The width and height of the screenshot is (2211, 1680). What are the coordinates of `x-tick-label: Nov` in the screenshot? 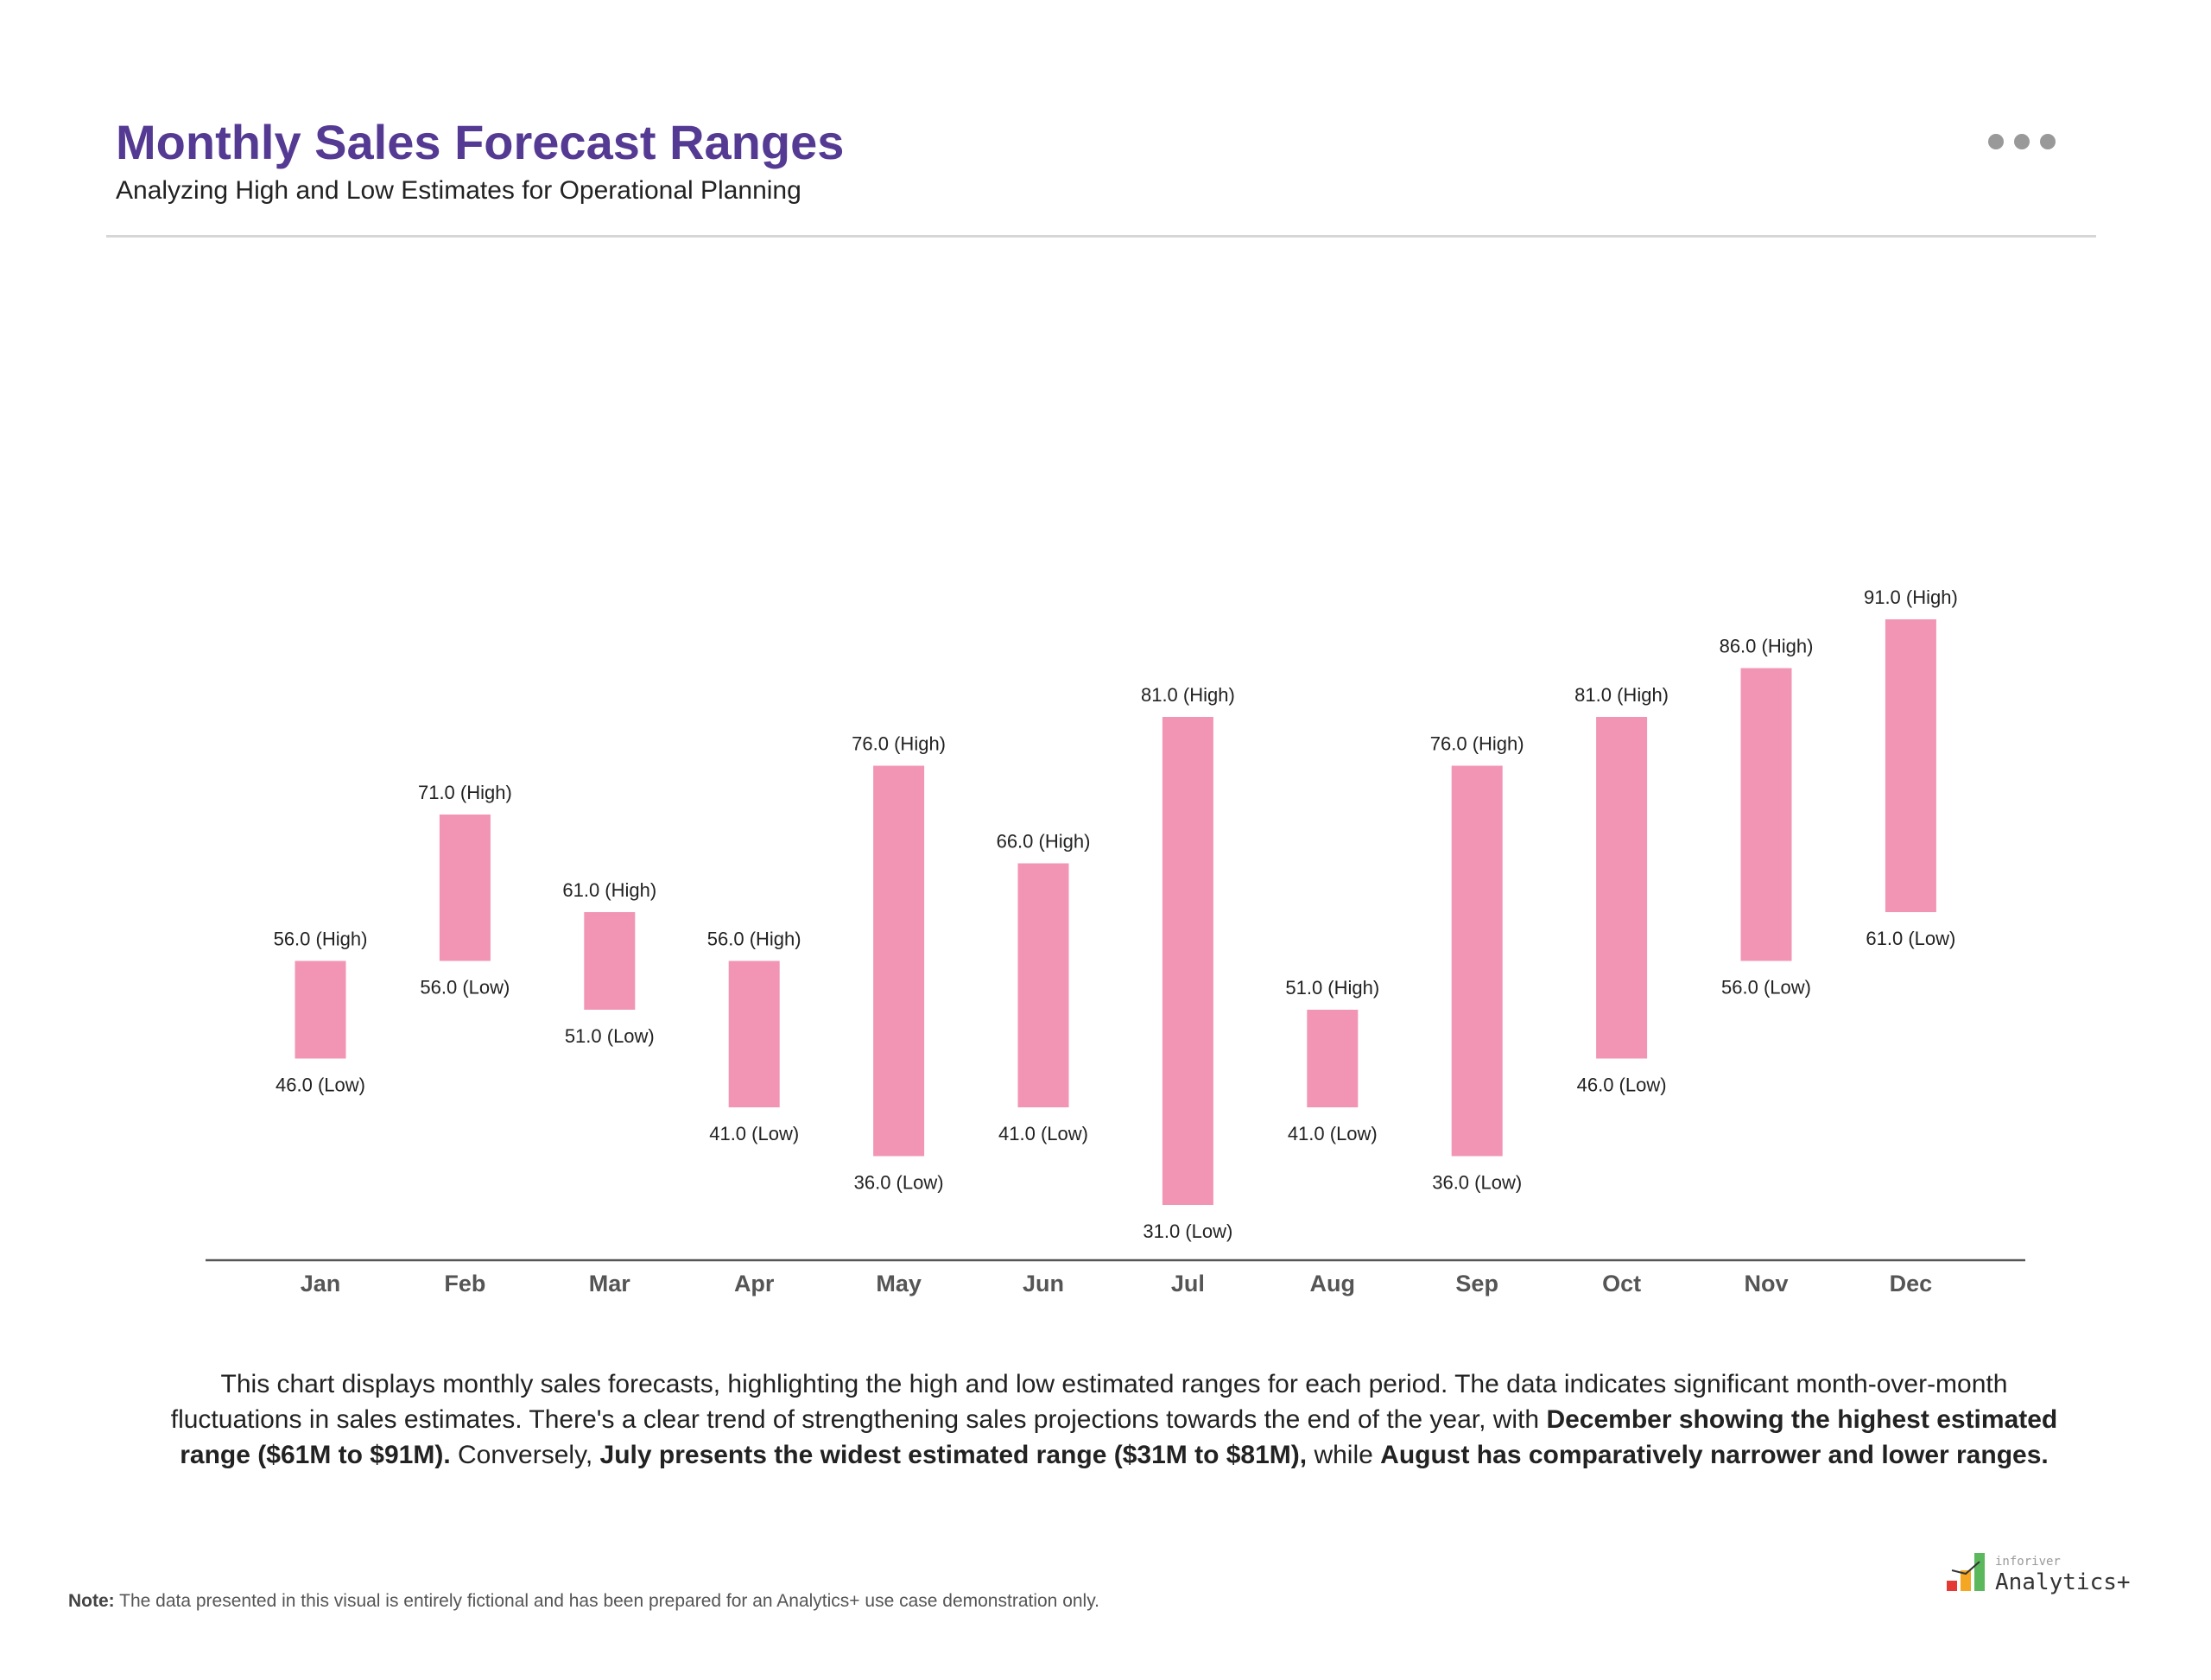 It's located at (1766, 1284).